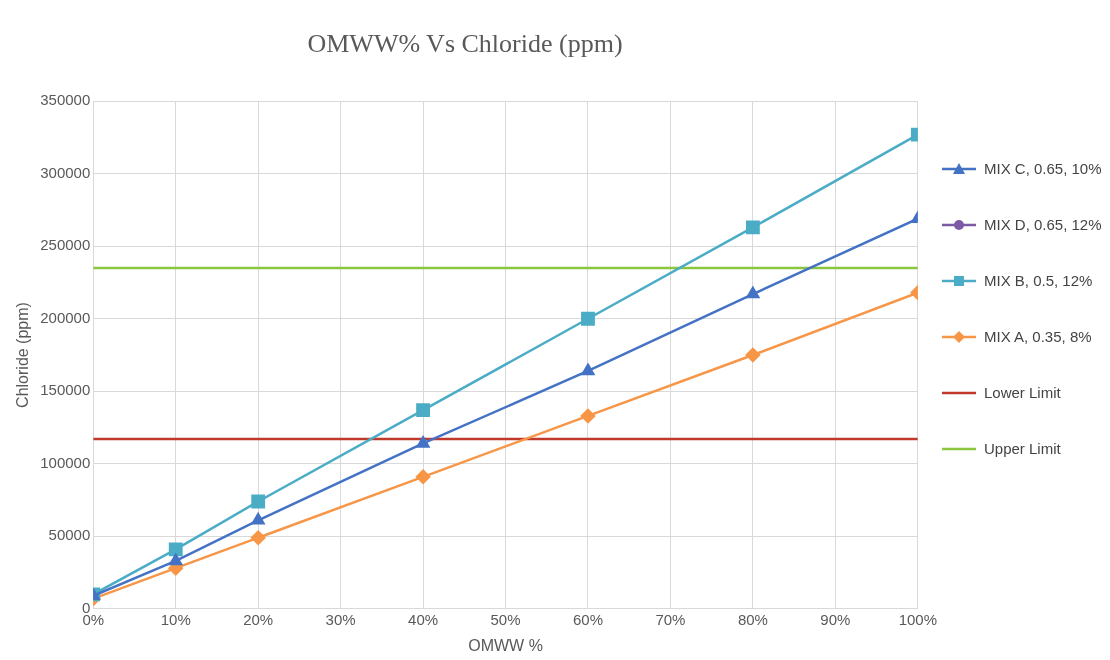  I want to click on chart-title: OMWW% Vs Chloride (ppm), so click(465, 44).